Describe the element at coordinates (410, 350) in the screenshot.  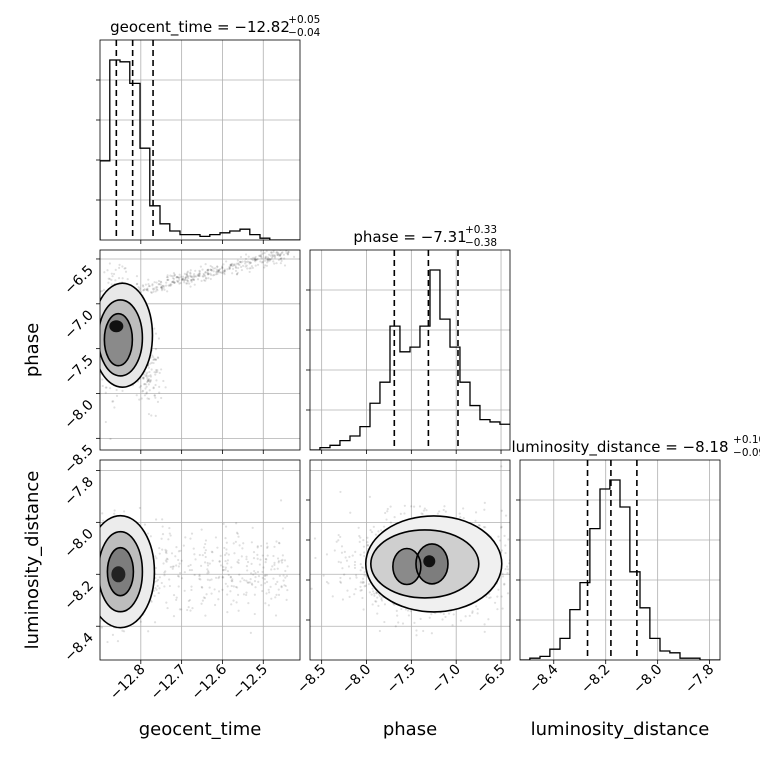
I see `panel-hist-phase` at that location.